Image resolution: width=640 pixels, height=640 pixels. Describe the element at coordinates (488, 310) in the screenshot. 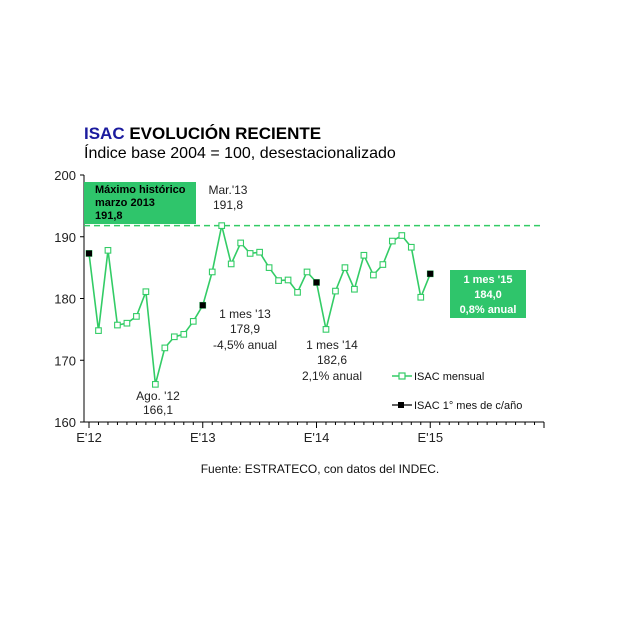

I see `current-box-line-3: 0,8% anual` at that location.